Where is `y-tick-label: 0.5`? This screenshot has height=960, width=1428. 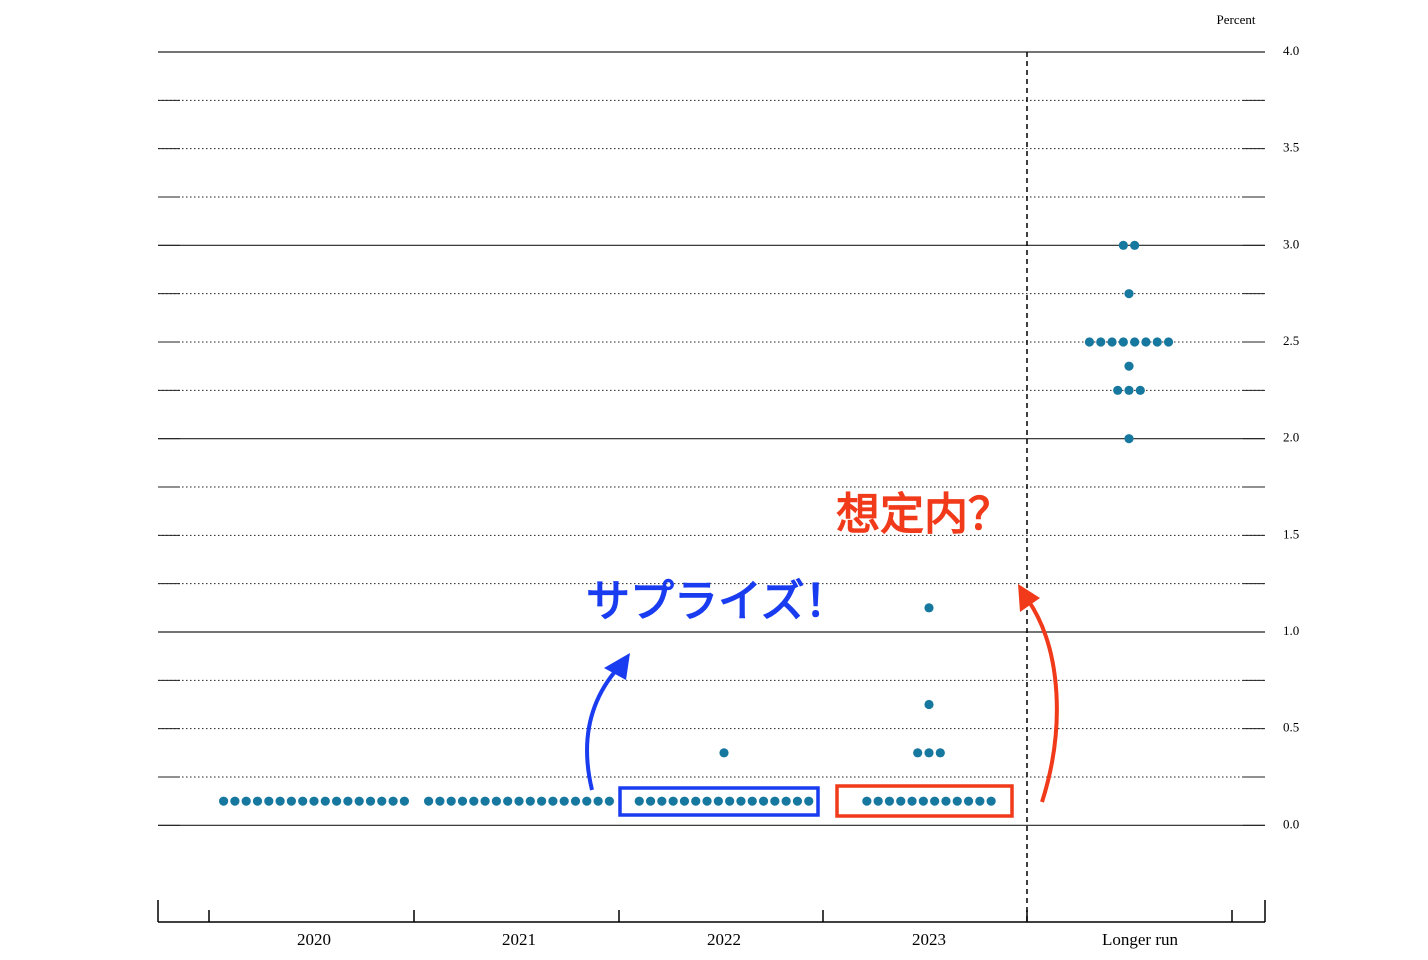
y-tick-label: 0.5 is located at coordinates (1291, 727).